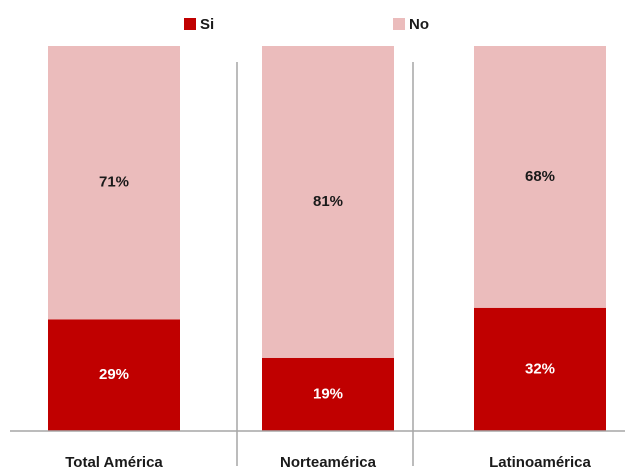 The width and height of the screenshot is (641, 471). I want to click on data-label: 81%, so click(328, 201).